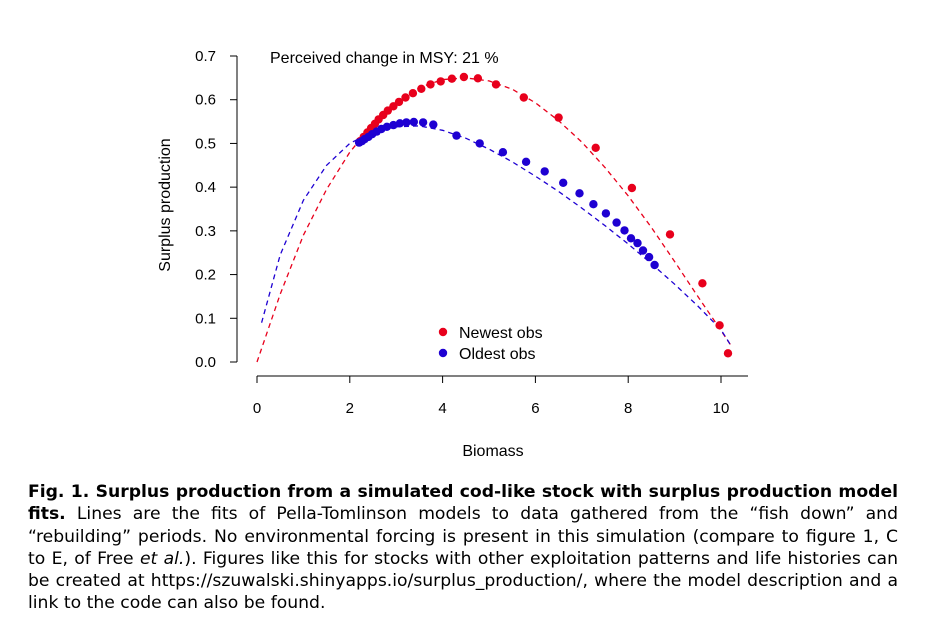 Image resolution: width=951 pixels, height=629 pixels. Describe the element at coordinates (384, 58) in the screenshot. I see `msy-annotation: Perceived change in MSY: 21 %` at that location.